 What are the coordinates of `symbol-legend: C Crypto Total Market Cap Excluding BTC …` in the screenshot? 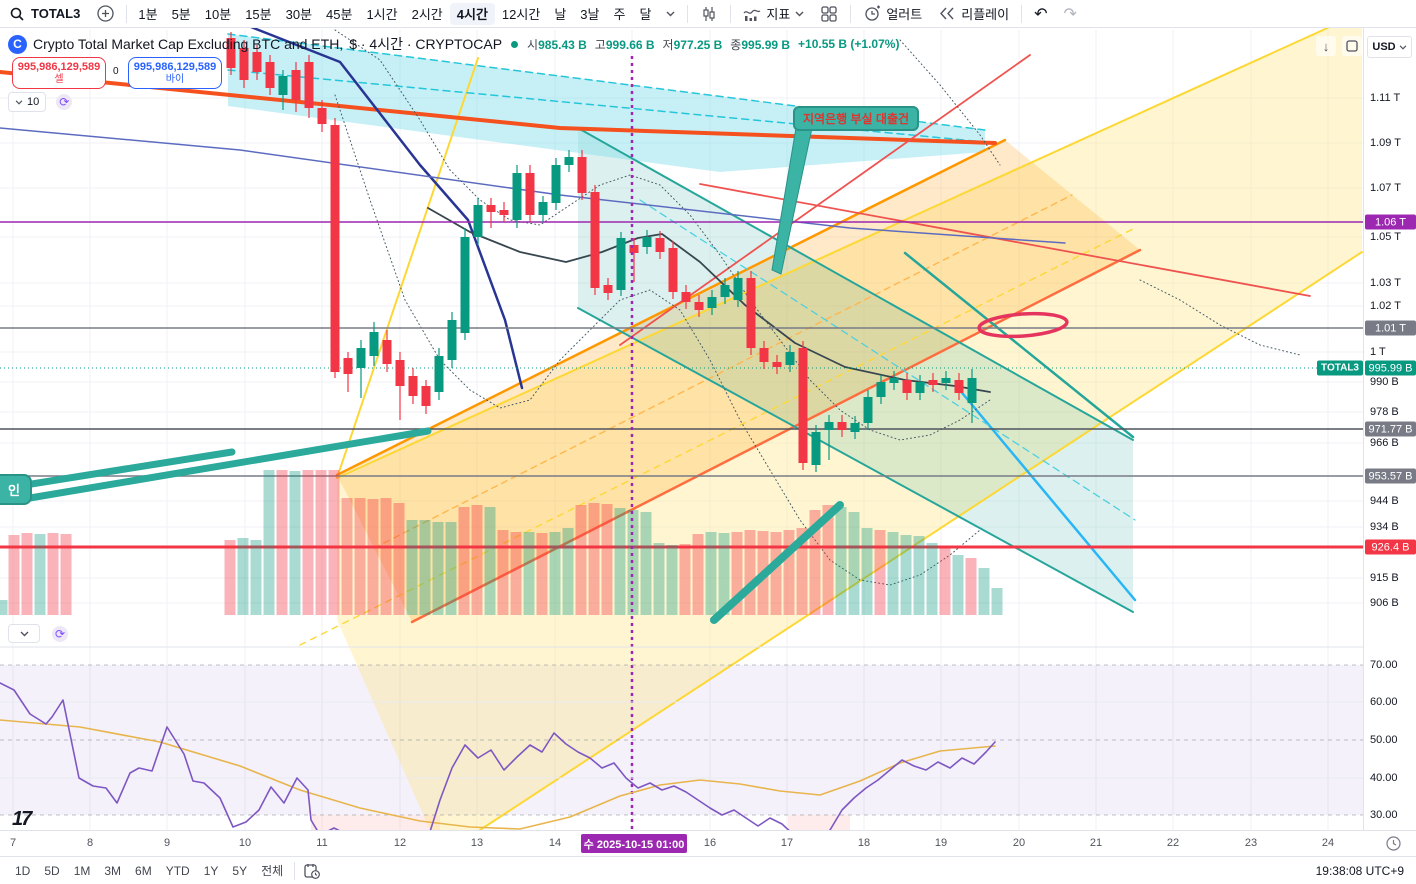 It's located at (453, 44).